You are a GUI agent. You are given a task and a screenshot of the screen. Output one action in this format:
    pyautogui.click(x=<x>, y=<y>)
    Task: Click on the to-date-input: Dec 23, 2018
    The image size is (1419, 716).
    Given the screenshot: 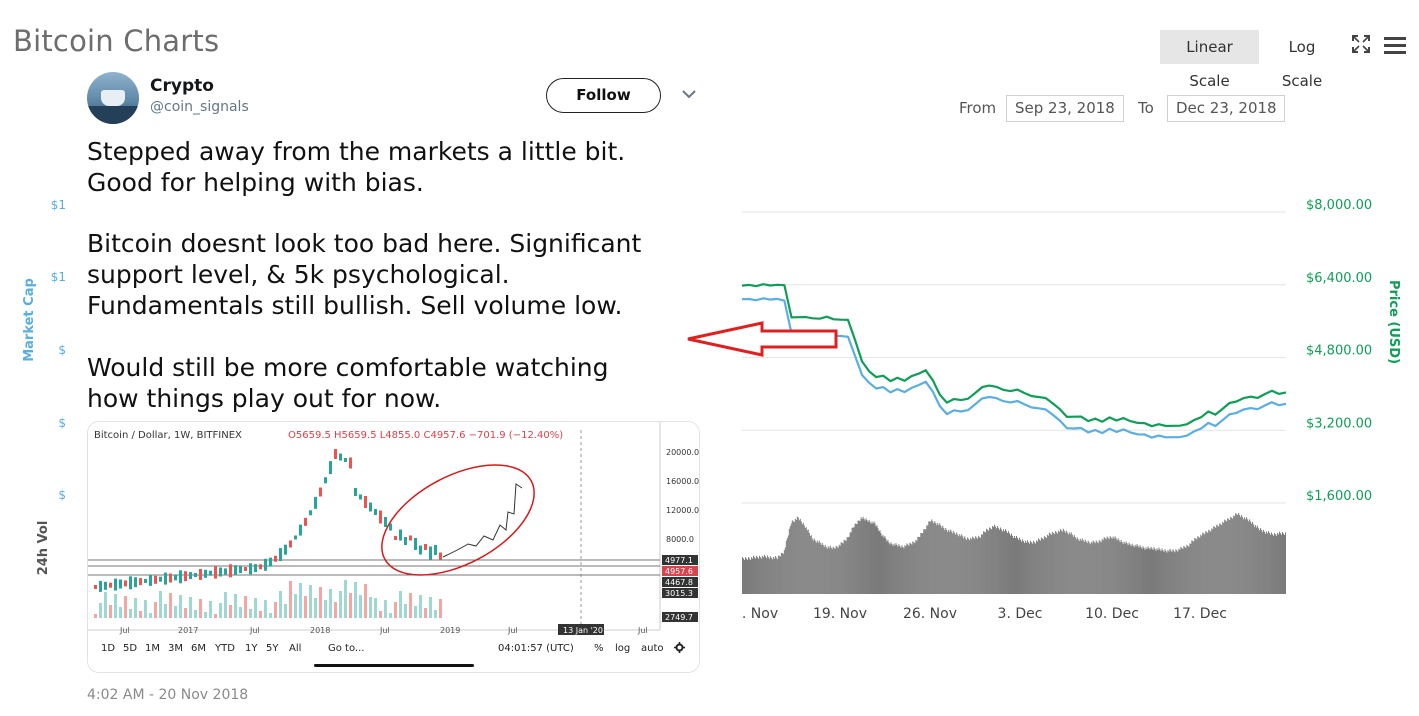 What is the action you would take?
    pyautogui.click(x=1226, y=108)
    